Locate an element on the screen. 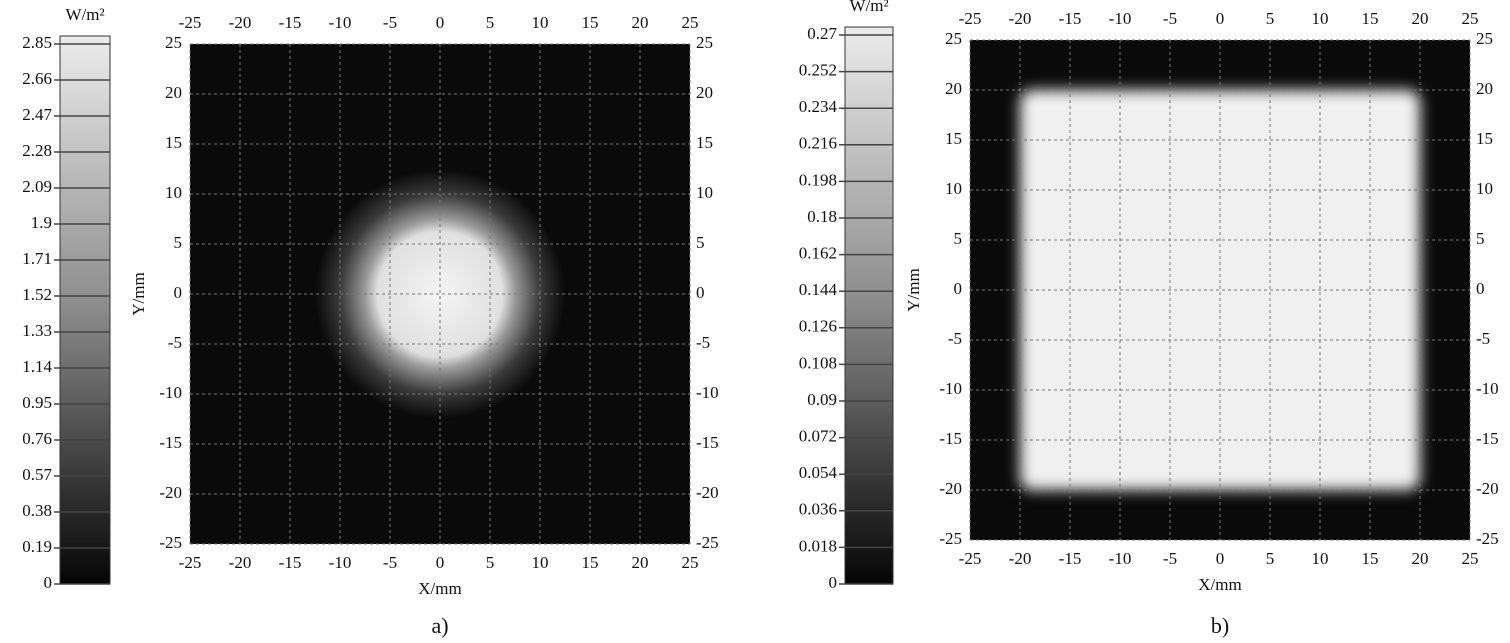  y-tick-label-right: 20 is located at coordinates (1484, 88).